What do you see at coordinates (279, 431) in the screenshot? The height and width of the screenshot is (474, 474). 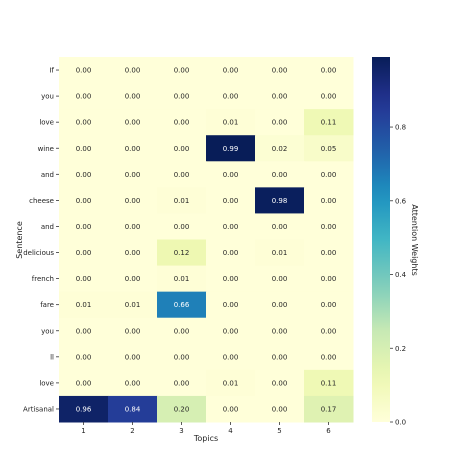 I see `x-tick-label: 5` at bounding box center [279, 431].